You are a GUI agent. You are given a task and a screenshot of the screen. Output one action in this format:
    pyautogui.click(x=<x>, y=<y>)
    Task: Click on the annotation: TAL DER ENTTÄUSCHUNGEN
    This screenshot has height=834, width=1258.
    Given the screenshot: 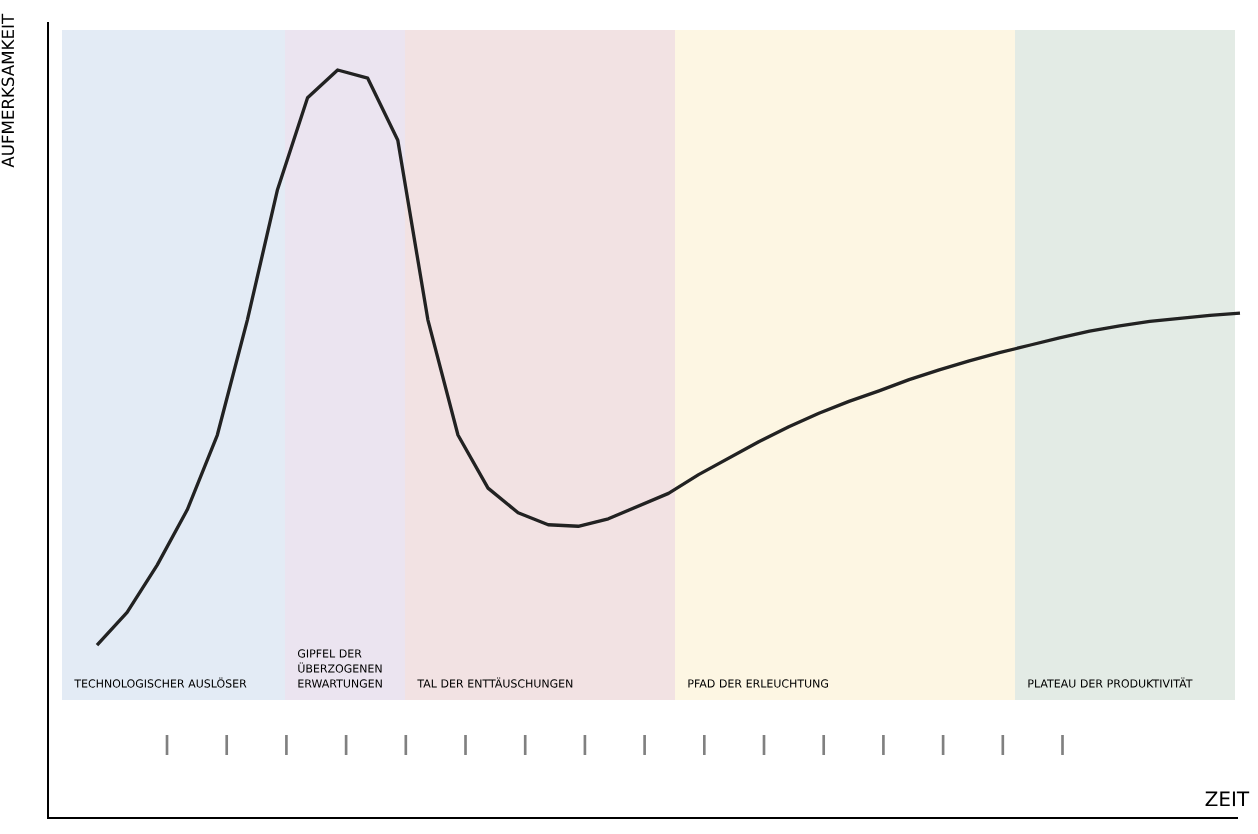 What is the action you would take?
    pyautogui.click(x=495, y=682)
    